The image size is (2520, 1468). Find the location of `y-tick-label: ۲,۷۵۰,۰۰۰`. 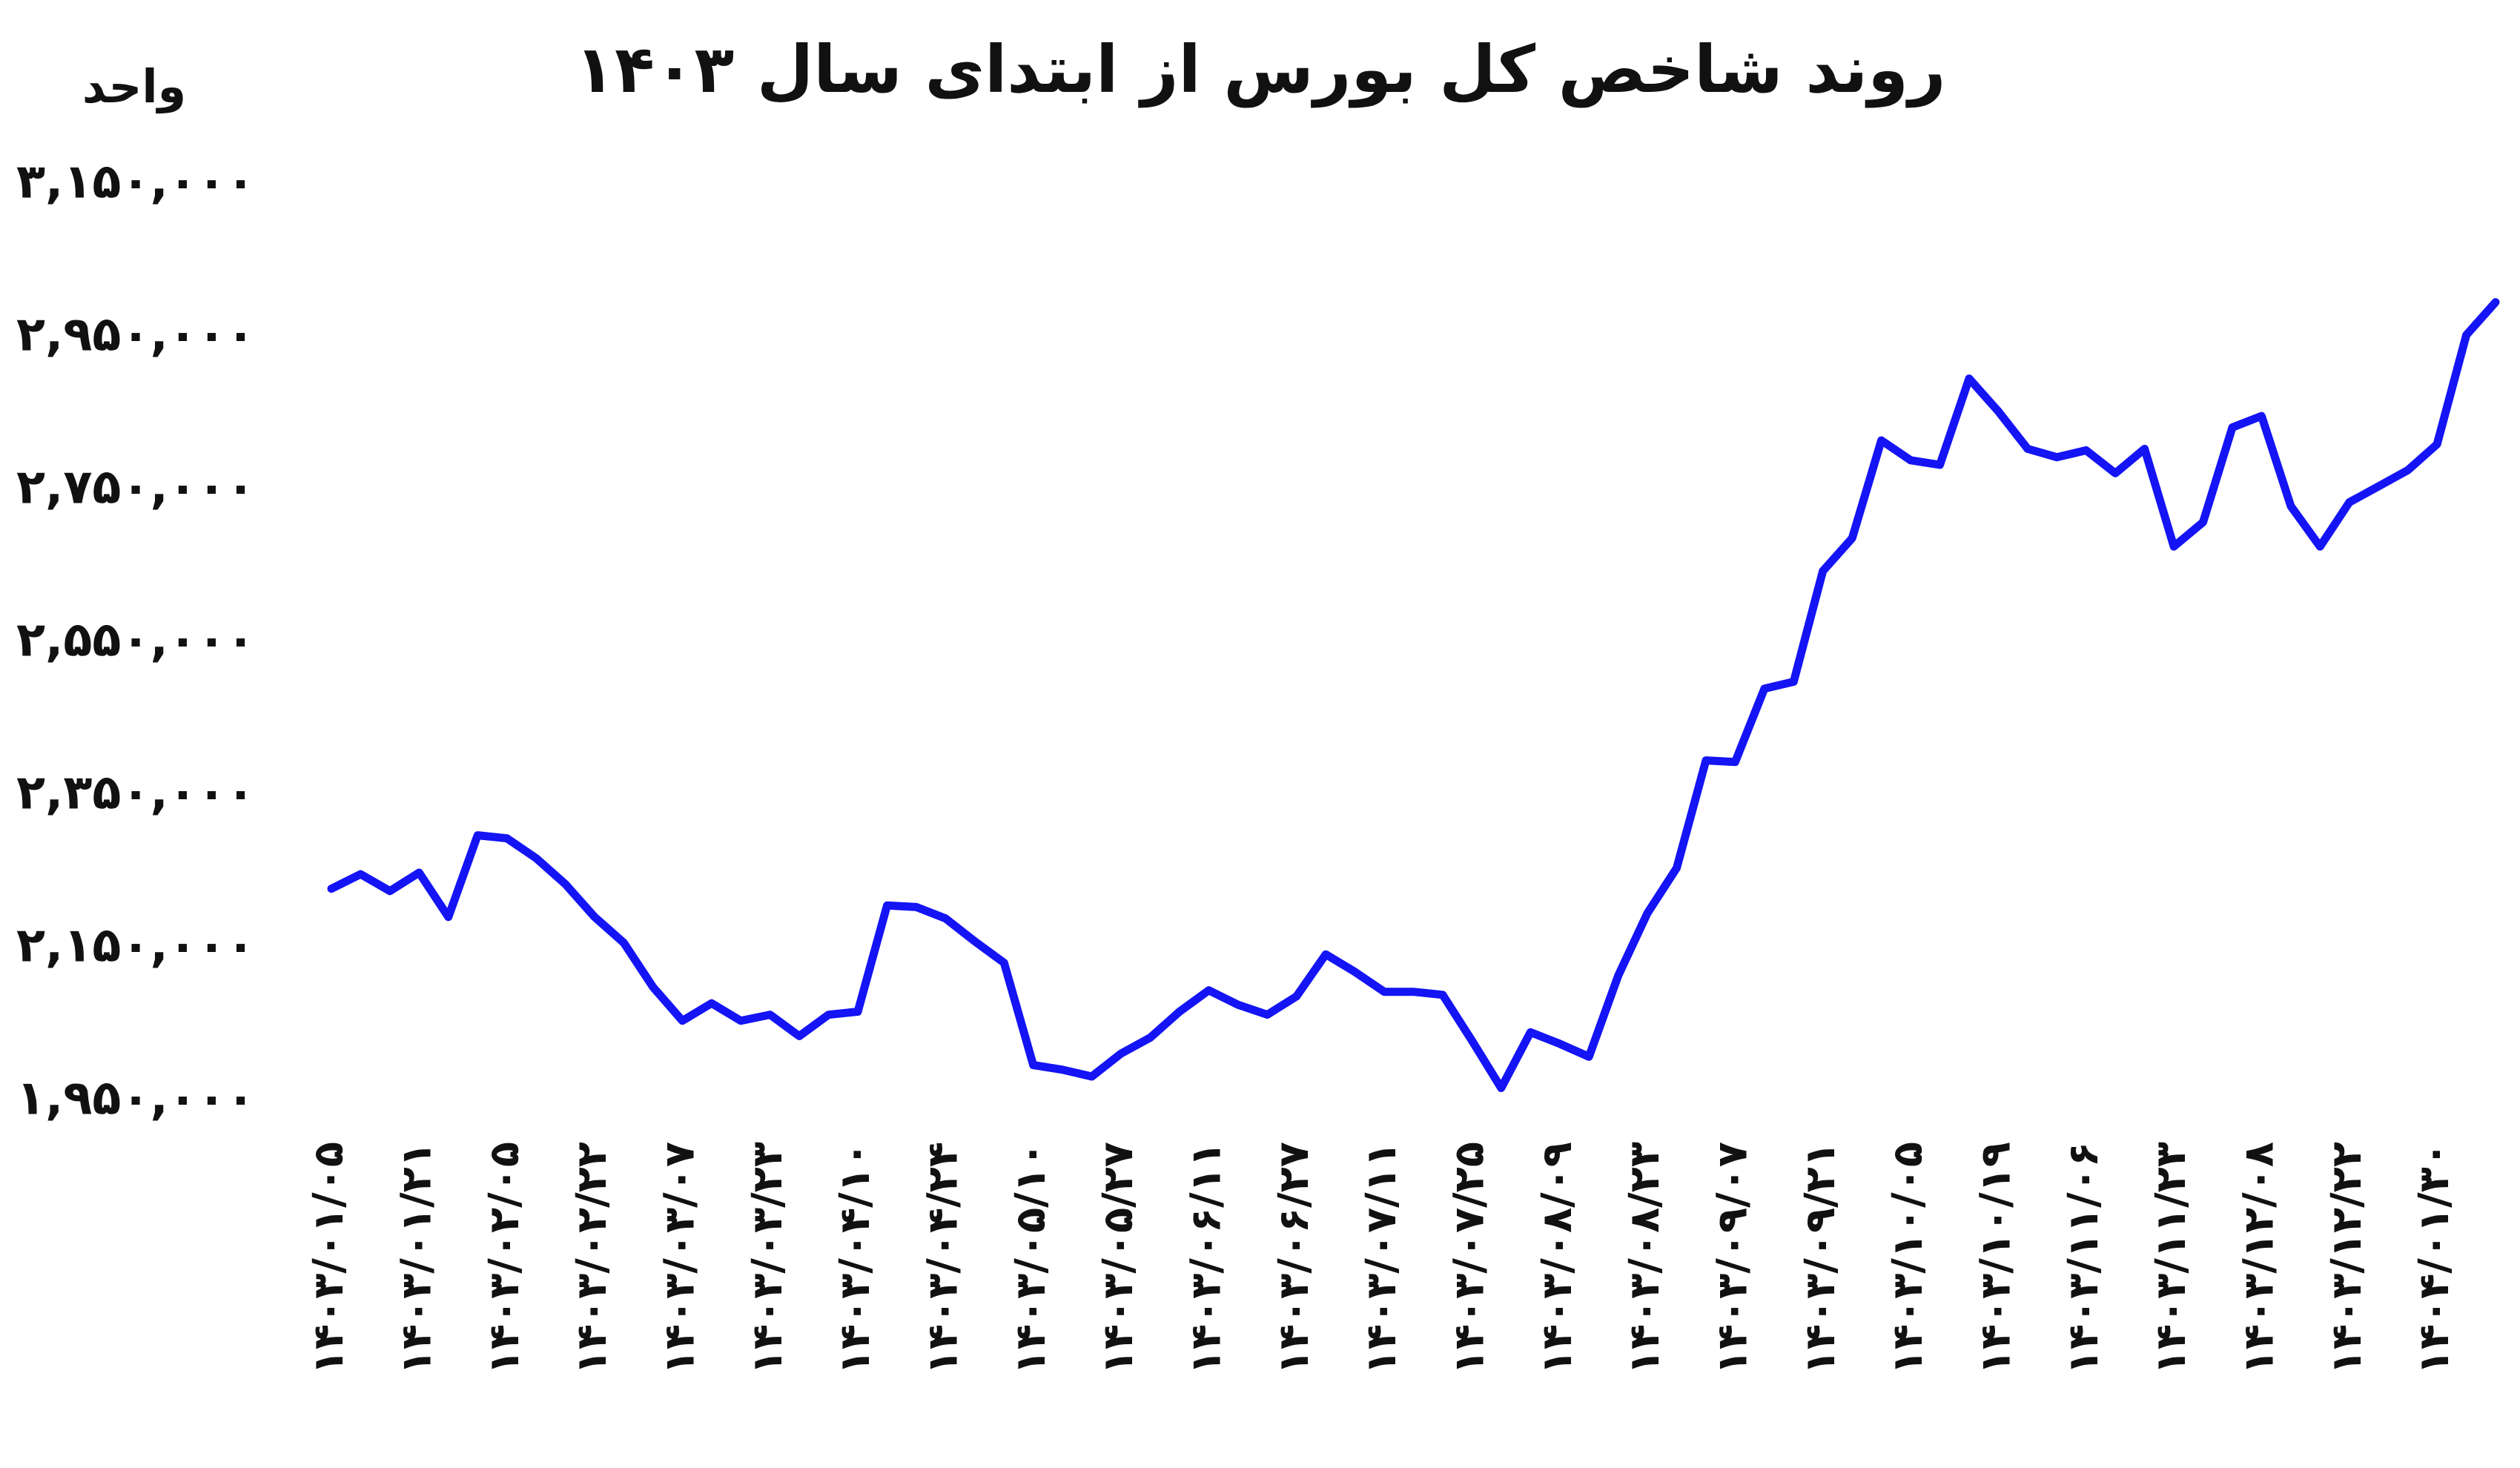

y-tick-label: ۲,۷۵۰,۰۰۰ is located at coordinates (135, 487).